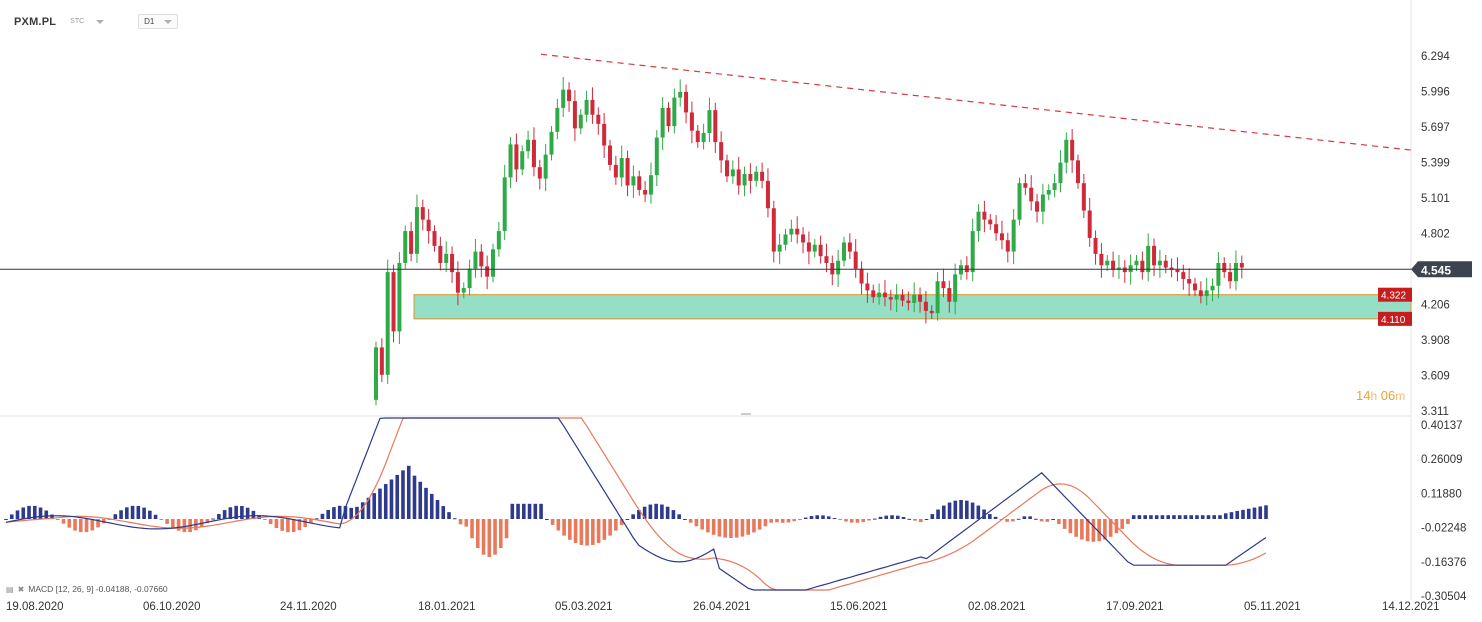  Describe the element at coordinates (1395, 294) in the screenshot. I see `zone-upper-tag` at that location.